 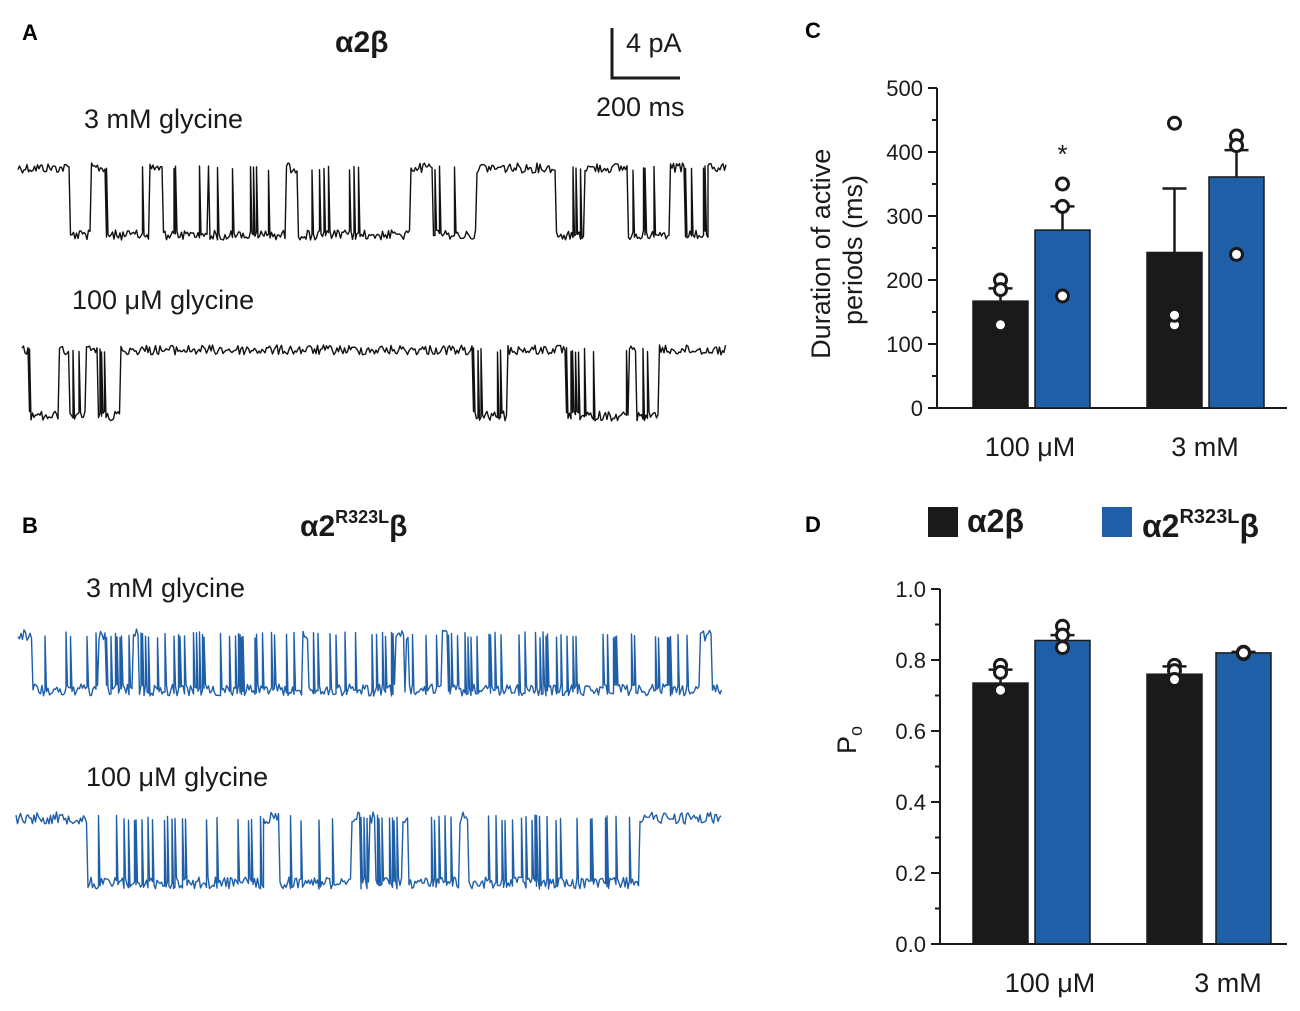 I want to click on chart-d-ylabel: Po, so click(x=849, y=740).